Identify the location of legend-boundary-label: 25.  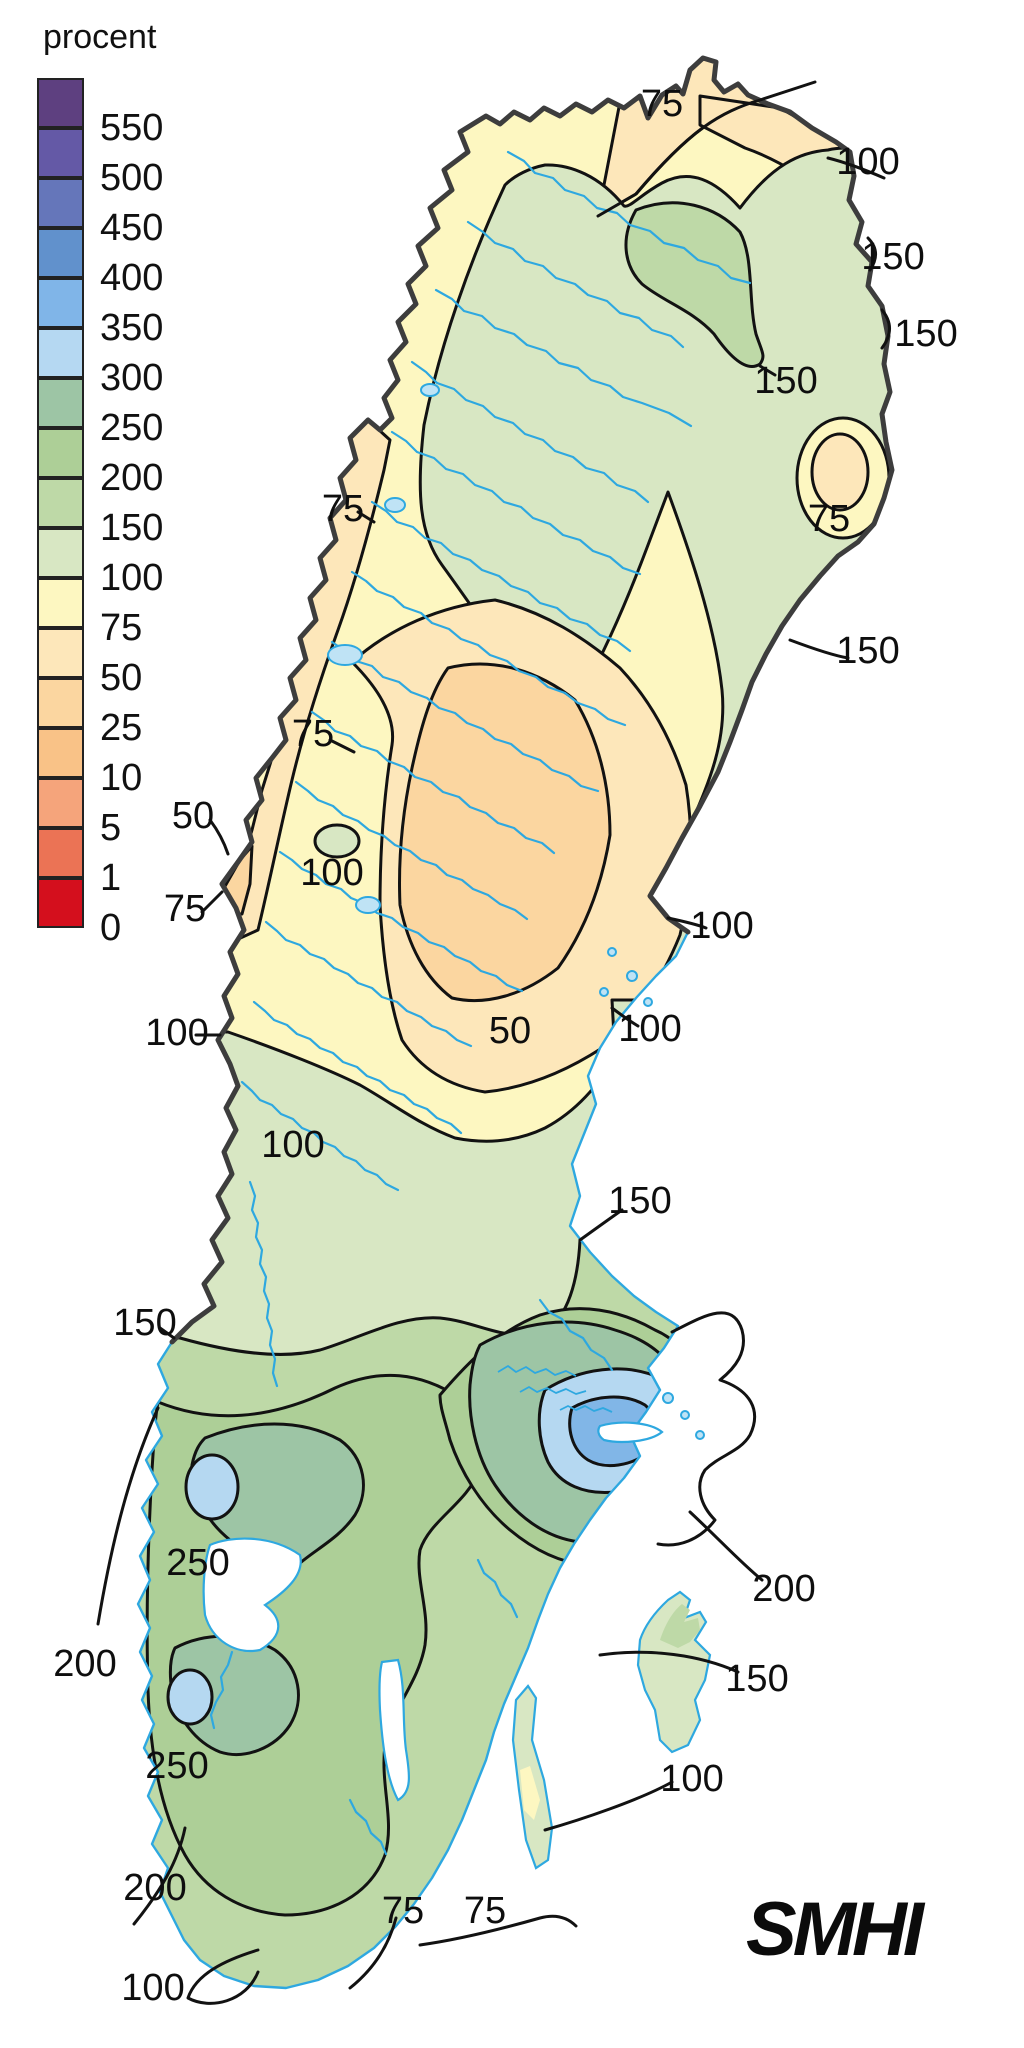
(121, 728).